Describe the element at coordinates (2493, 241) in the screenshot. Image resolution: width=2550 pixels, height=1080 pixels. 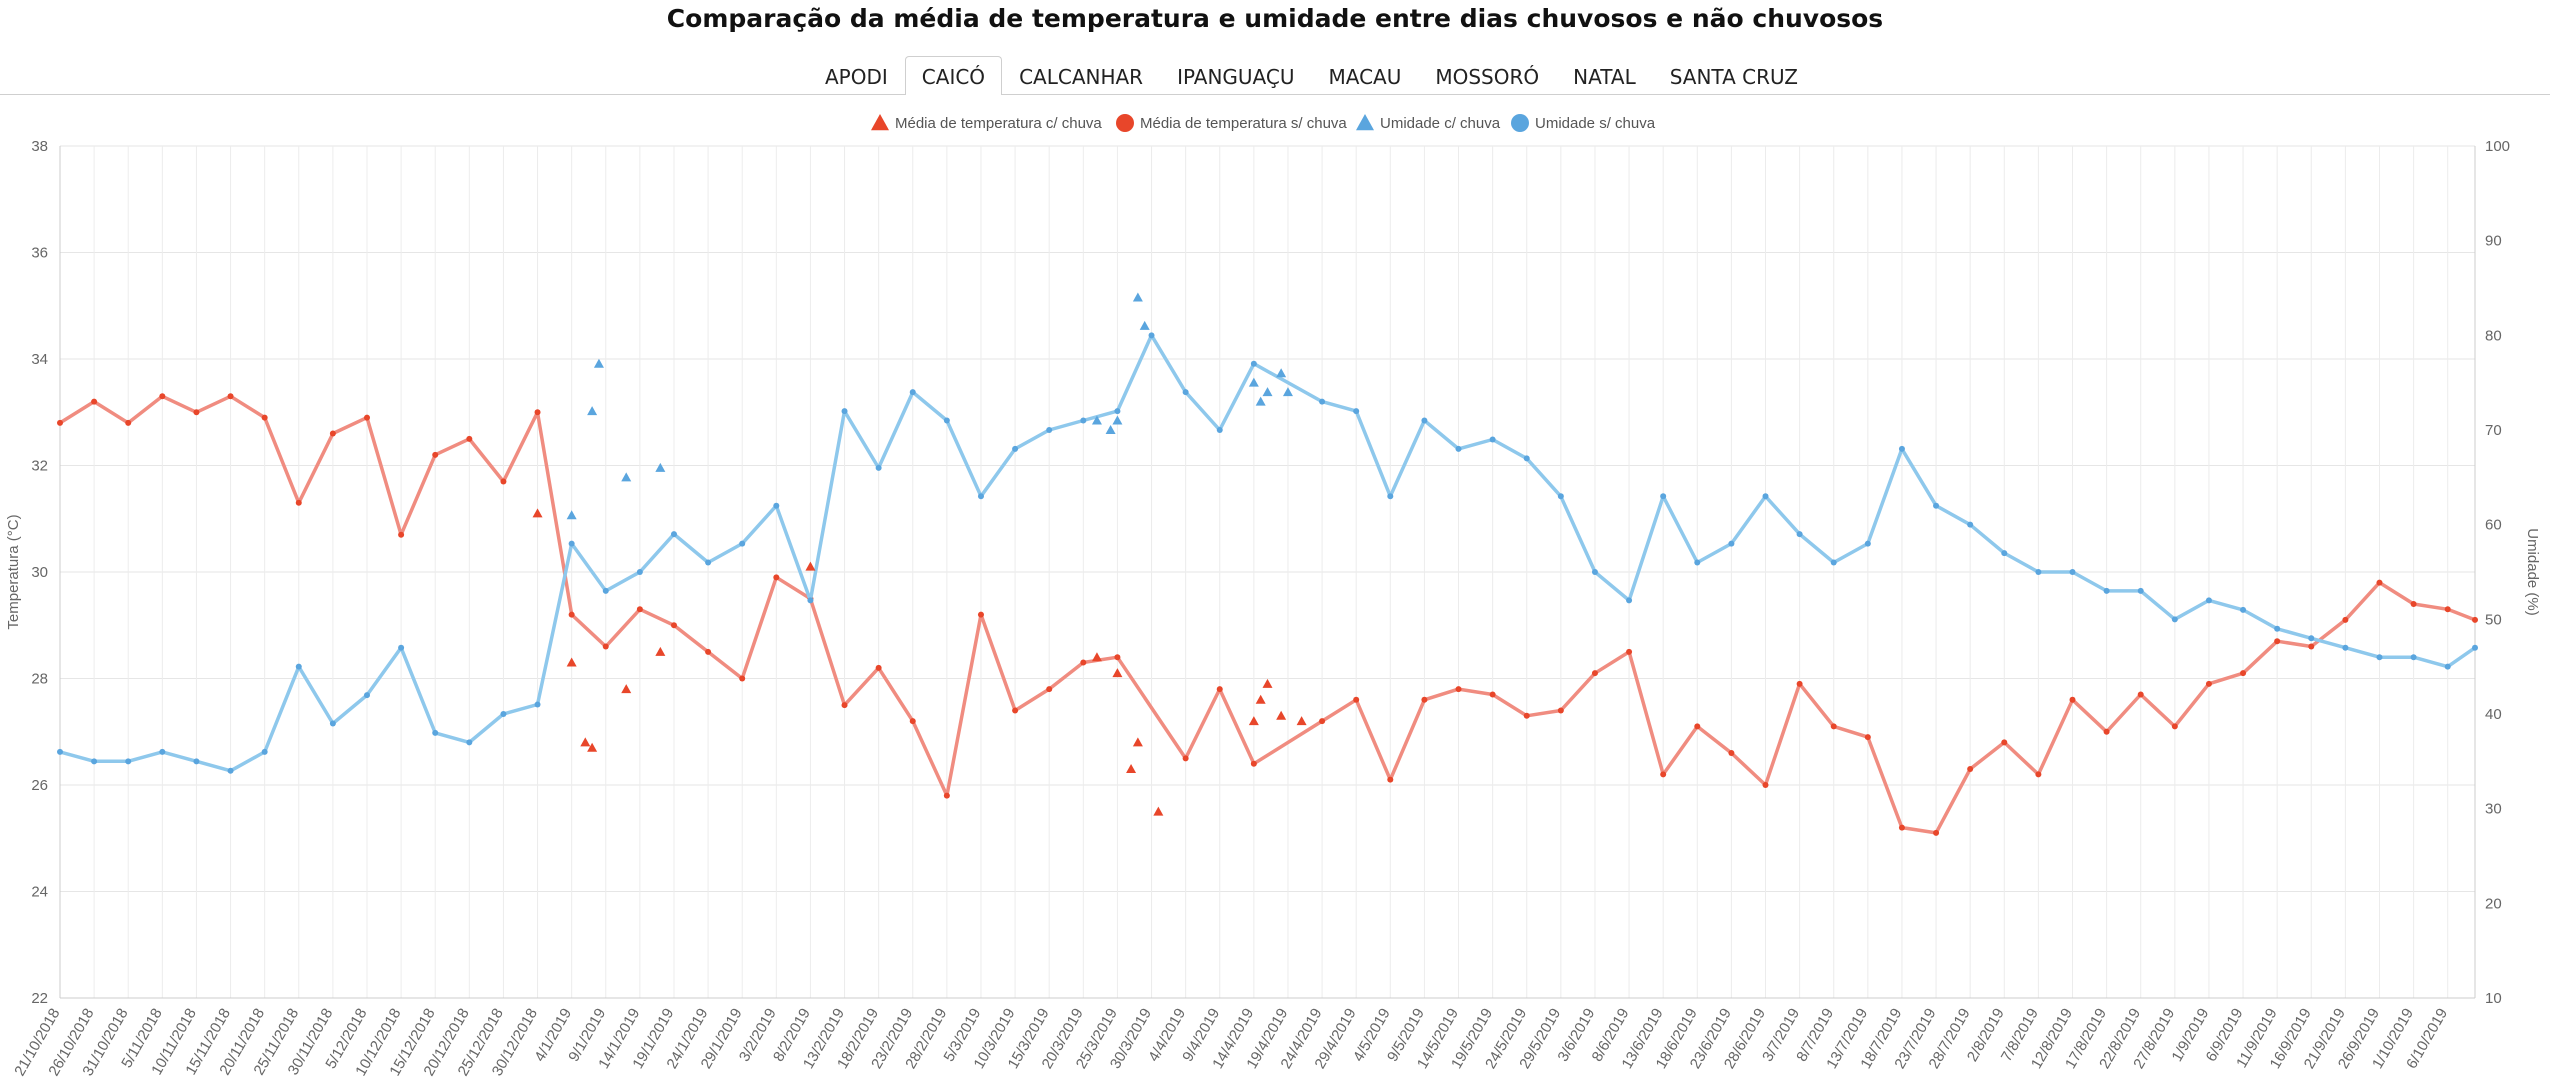
I see `y-right-tick-label: 90` at that location.